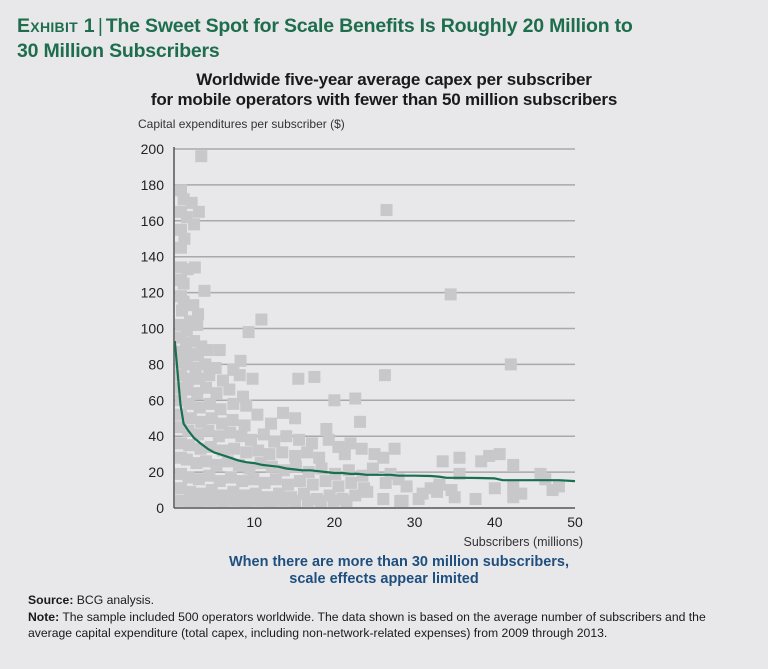  Describe the element at coordinates (153, 257) in the screenshot. I see `y-tick-label: 140` at that location.